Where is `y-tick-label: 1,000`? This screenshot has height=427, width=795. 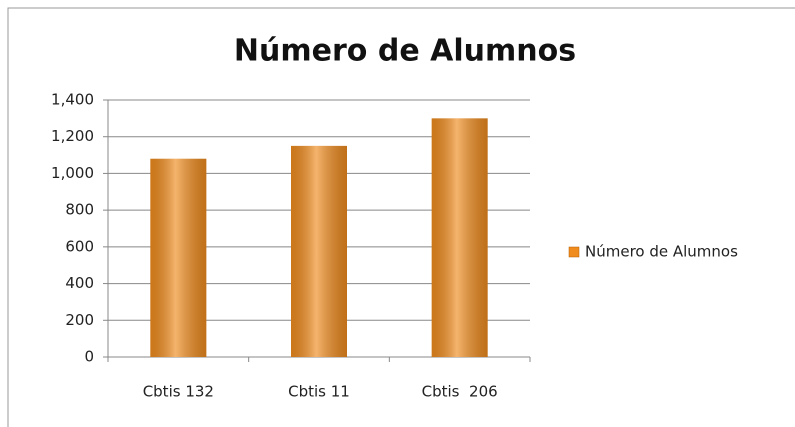 y-tick-label: 1,000 is located at coordinates (72, 173).